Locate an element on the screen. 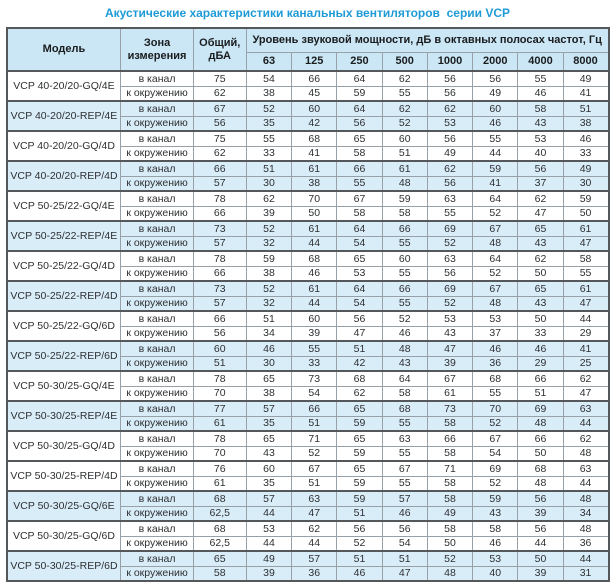 Image resolution: width=615 pixels, height=582 pixels. table-row: к окружению 57 30 38 55 48 56 41 37 30 is located at coordinates (308, 183).